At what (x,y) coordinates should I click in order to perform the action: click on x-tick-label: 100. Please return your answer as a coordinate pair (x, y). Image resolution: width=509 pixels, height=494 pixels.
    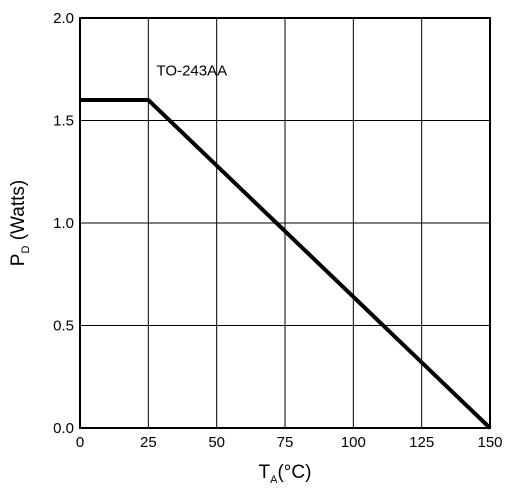
    Looking at the image, I should click on (353, 442).